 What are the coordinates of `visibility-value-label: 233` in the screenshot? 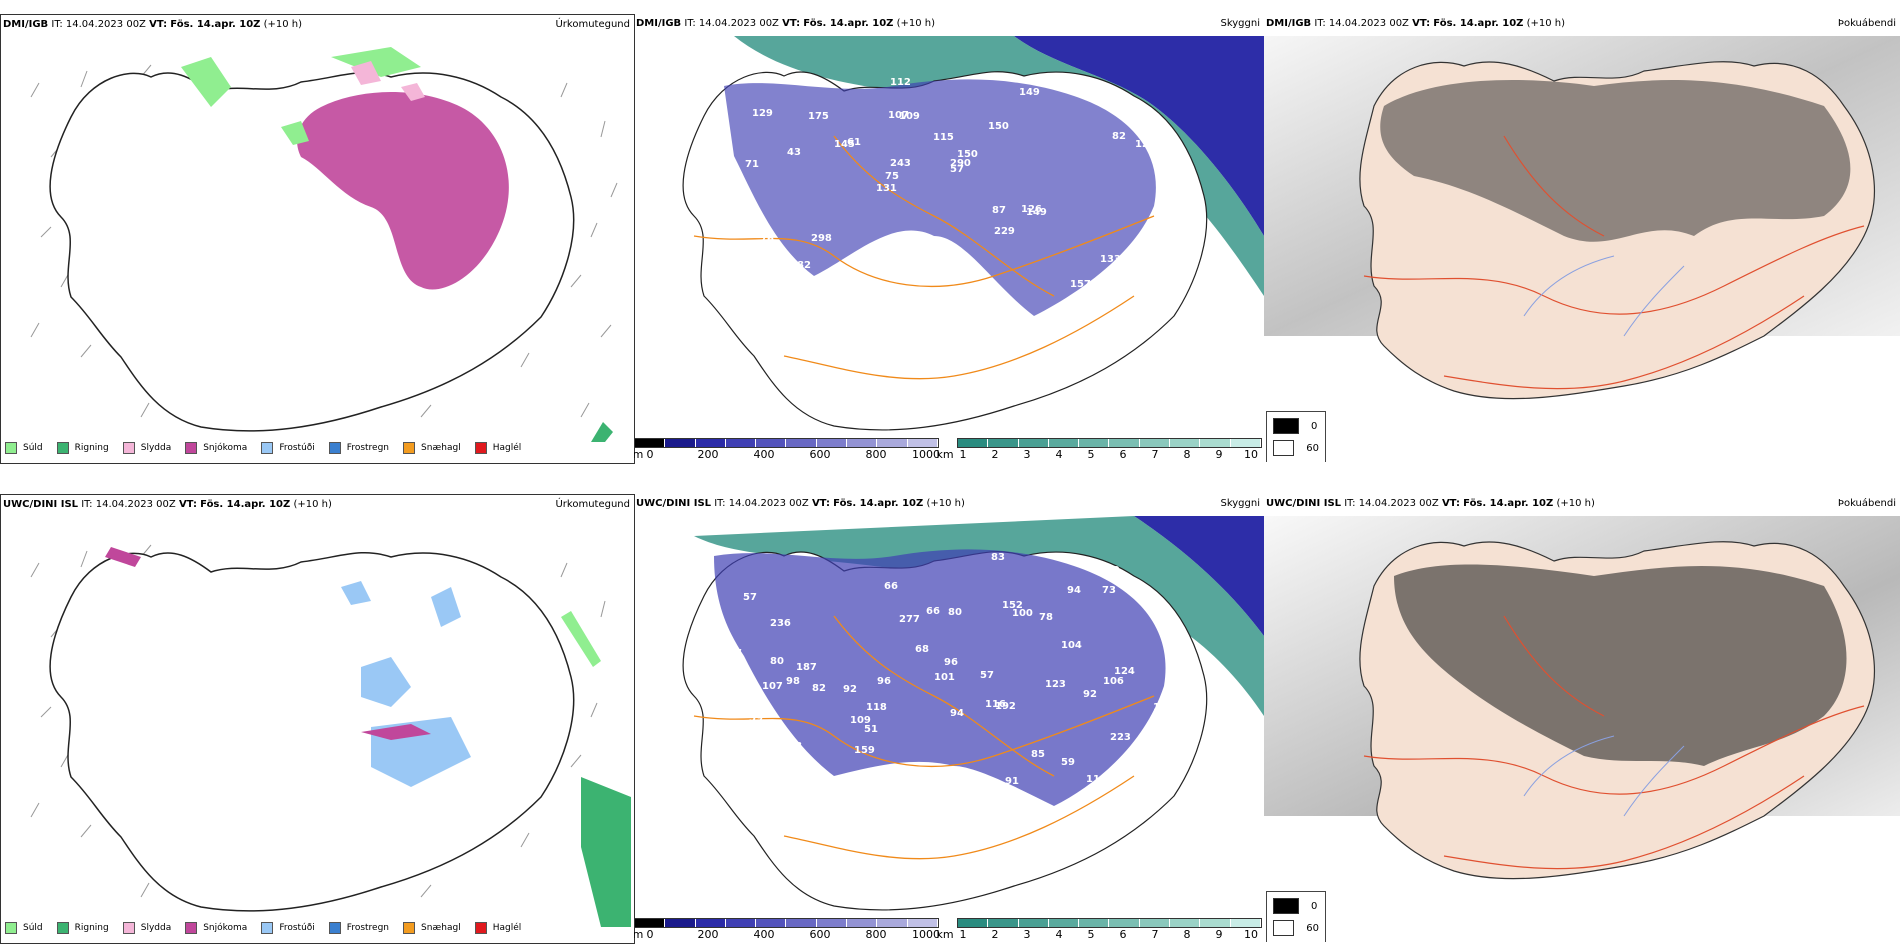 It's located at (737, 275).